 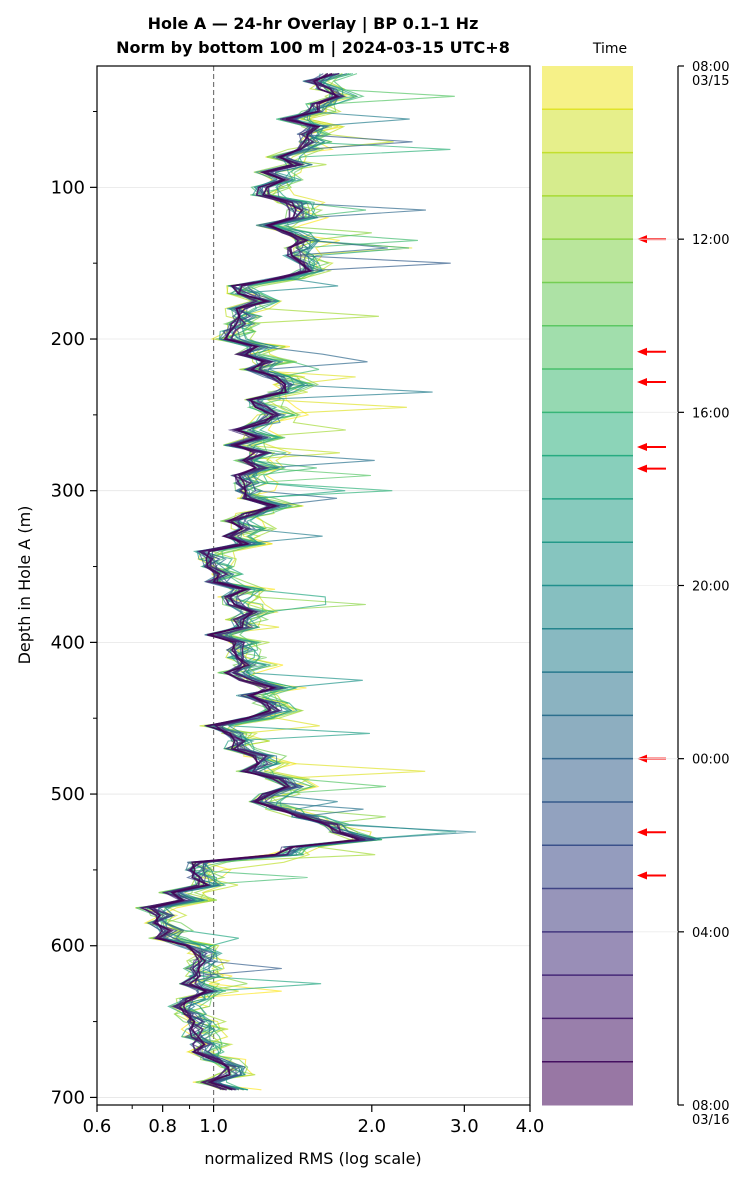 I want to click on x-axis: 0.6 0.8 1.0 2.0 3.0 4.0, so click(x=314, y=1121).